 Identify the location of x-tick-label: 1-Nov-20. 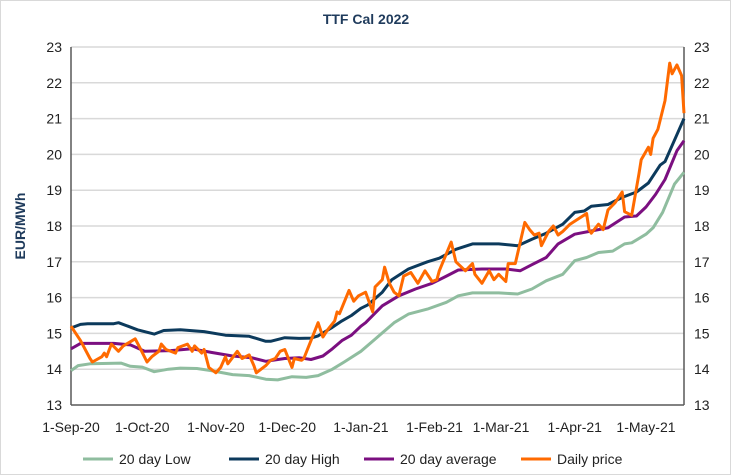
(216, 427).